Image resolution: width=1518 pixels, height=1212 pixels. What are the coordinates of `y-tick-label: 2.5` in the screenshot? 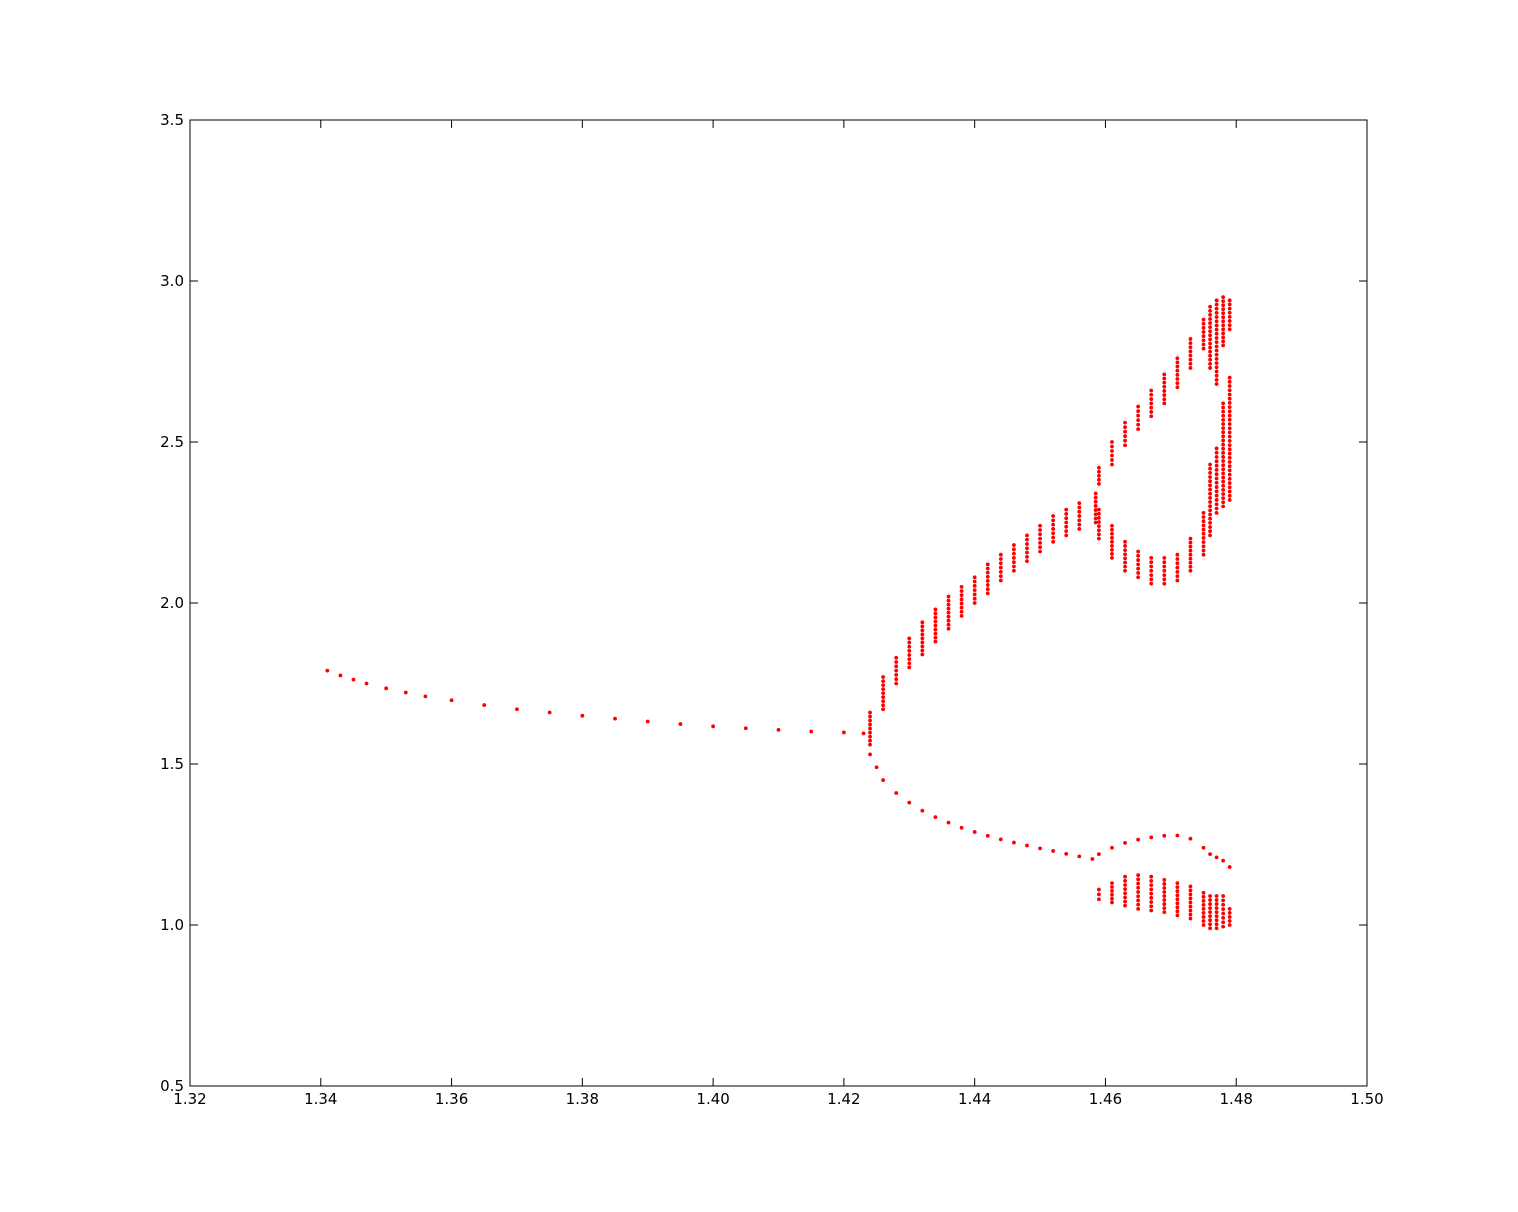 It's located at (172, 442).